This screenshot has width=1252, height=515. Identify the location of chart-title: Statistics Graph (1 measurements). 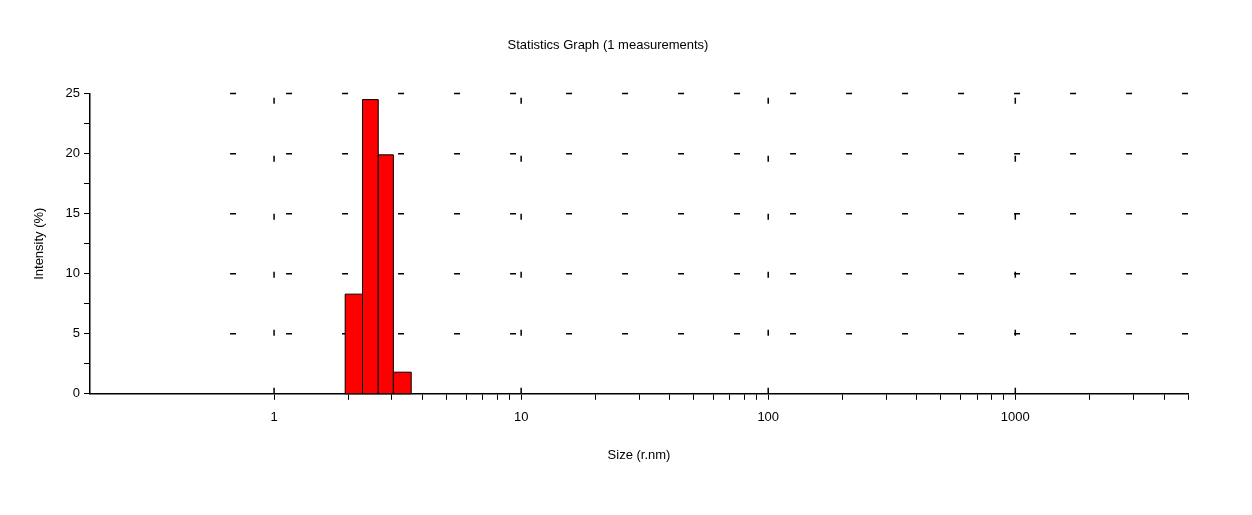
(608, 45).